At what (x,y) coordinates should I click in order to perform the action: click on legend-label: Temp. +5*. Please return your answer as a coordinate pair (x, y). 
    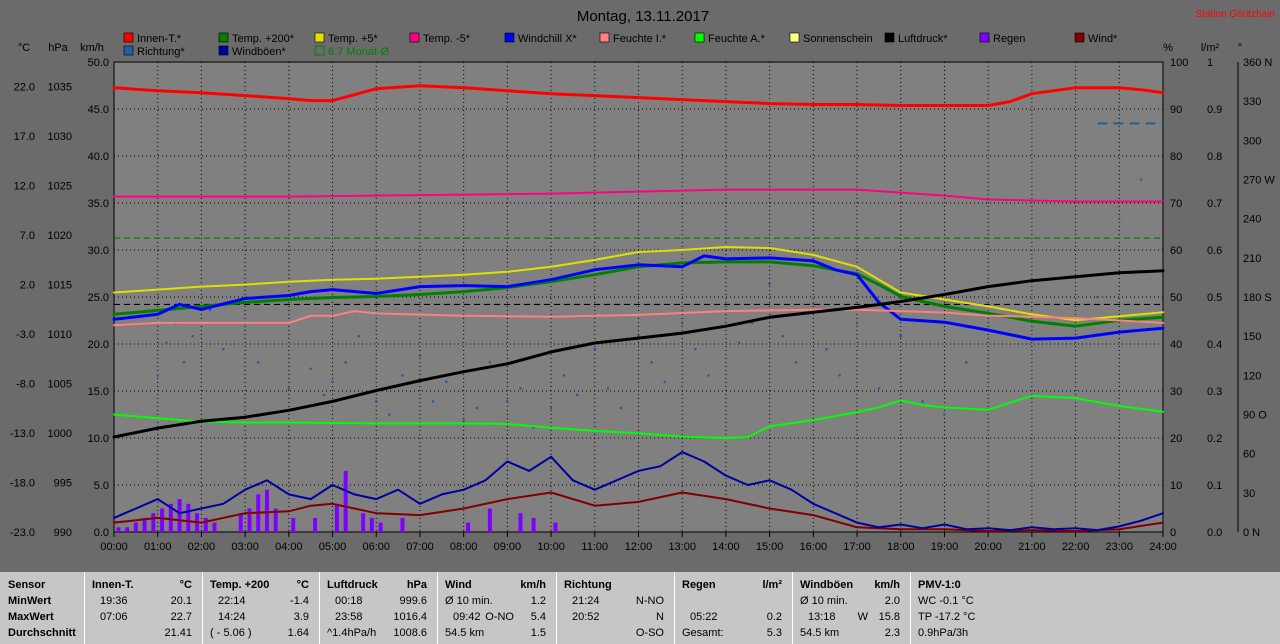
    Looking at the image, I should click on (353, 39).